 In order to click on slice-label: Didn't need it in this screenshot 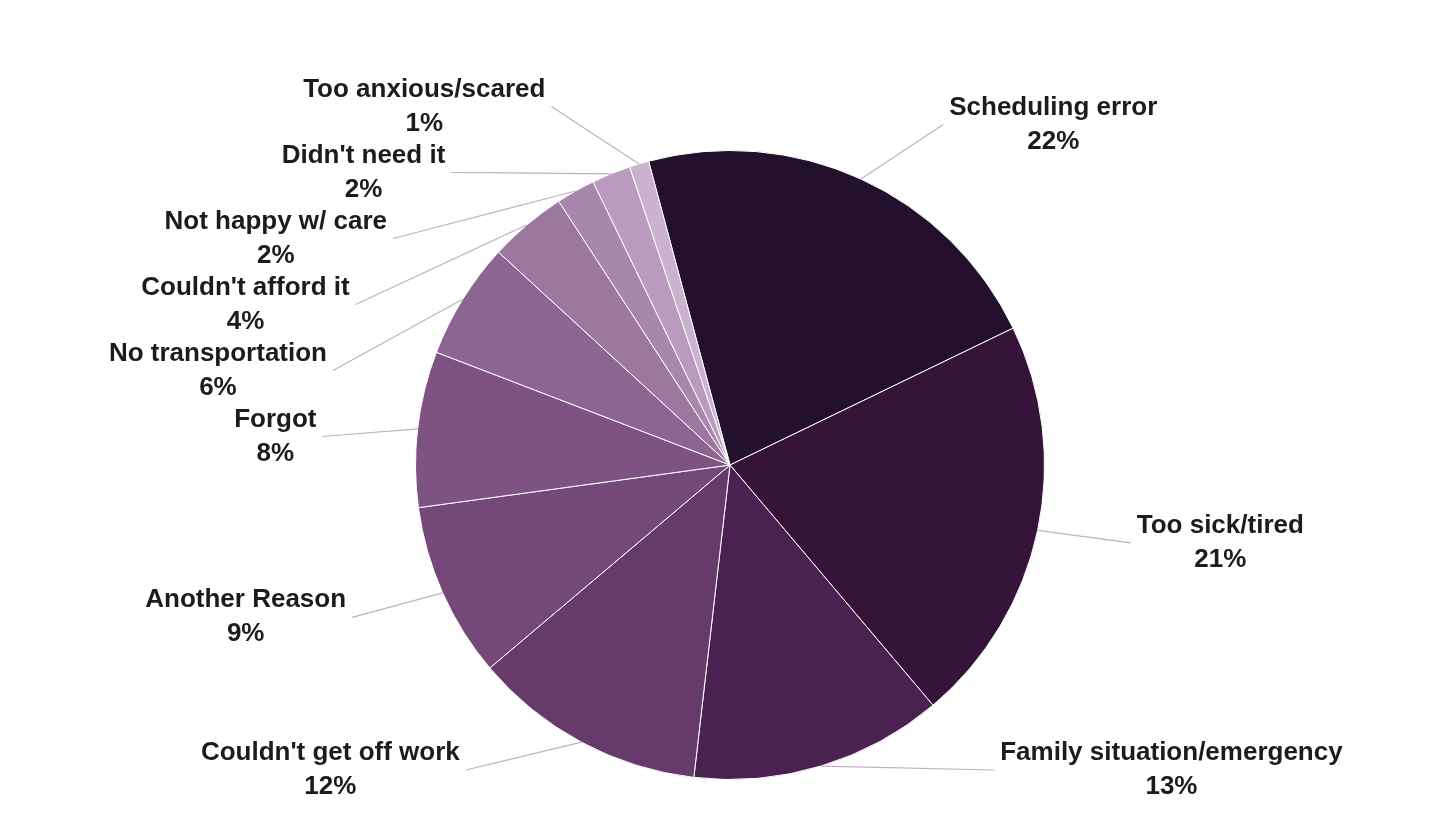, I will do `click(363, 153)`.